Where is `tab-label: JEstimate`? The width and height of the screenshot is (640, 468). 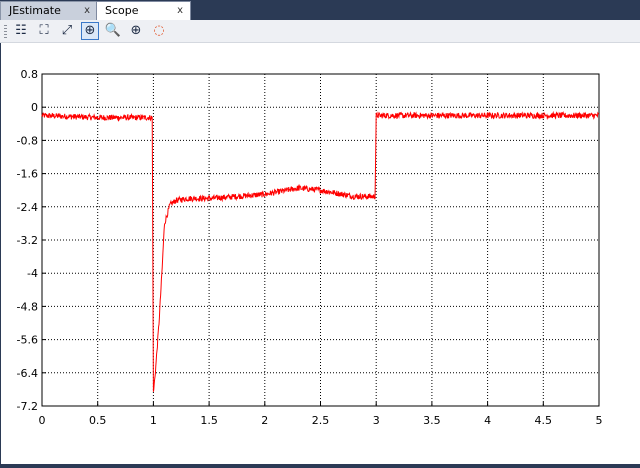
tab-label: JEstimate is located at coordinates (35, 10).